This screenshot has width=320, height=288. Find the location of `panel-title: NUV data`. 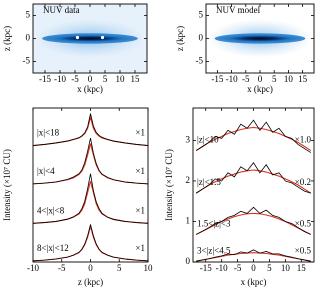

panel-title: NUV data is located at coordinates (61, 10).